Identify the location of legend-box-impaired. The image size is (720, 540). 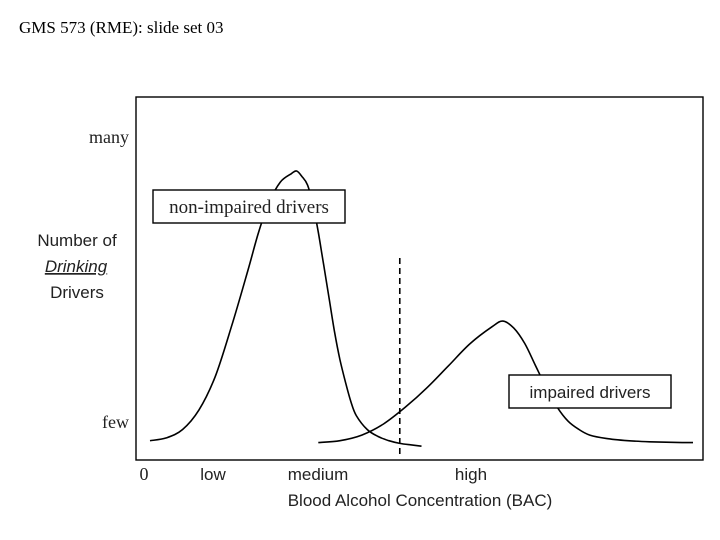
(590, 391).